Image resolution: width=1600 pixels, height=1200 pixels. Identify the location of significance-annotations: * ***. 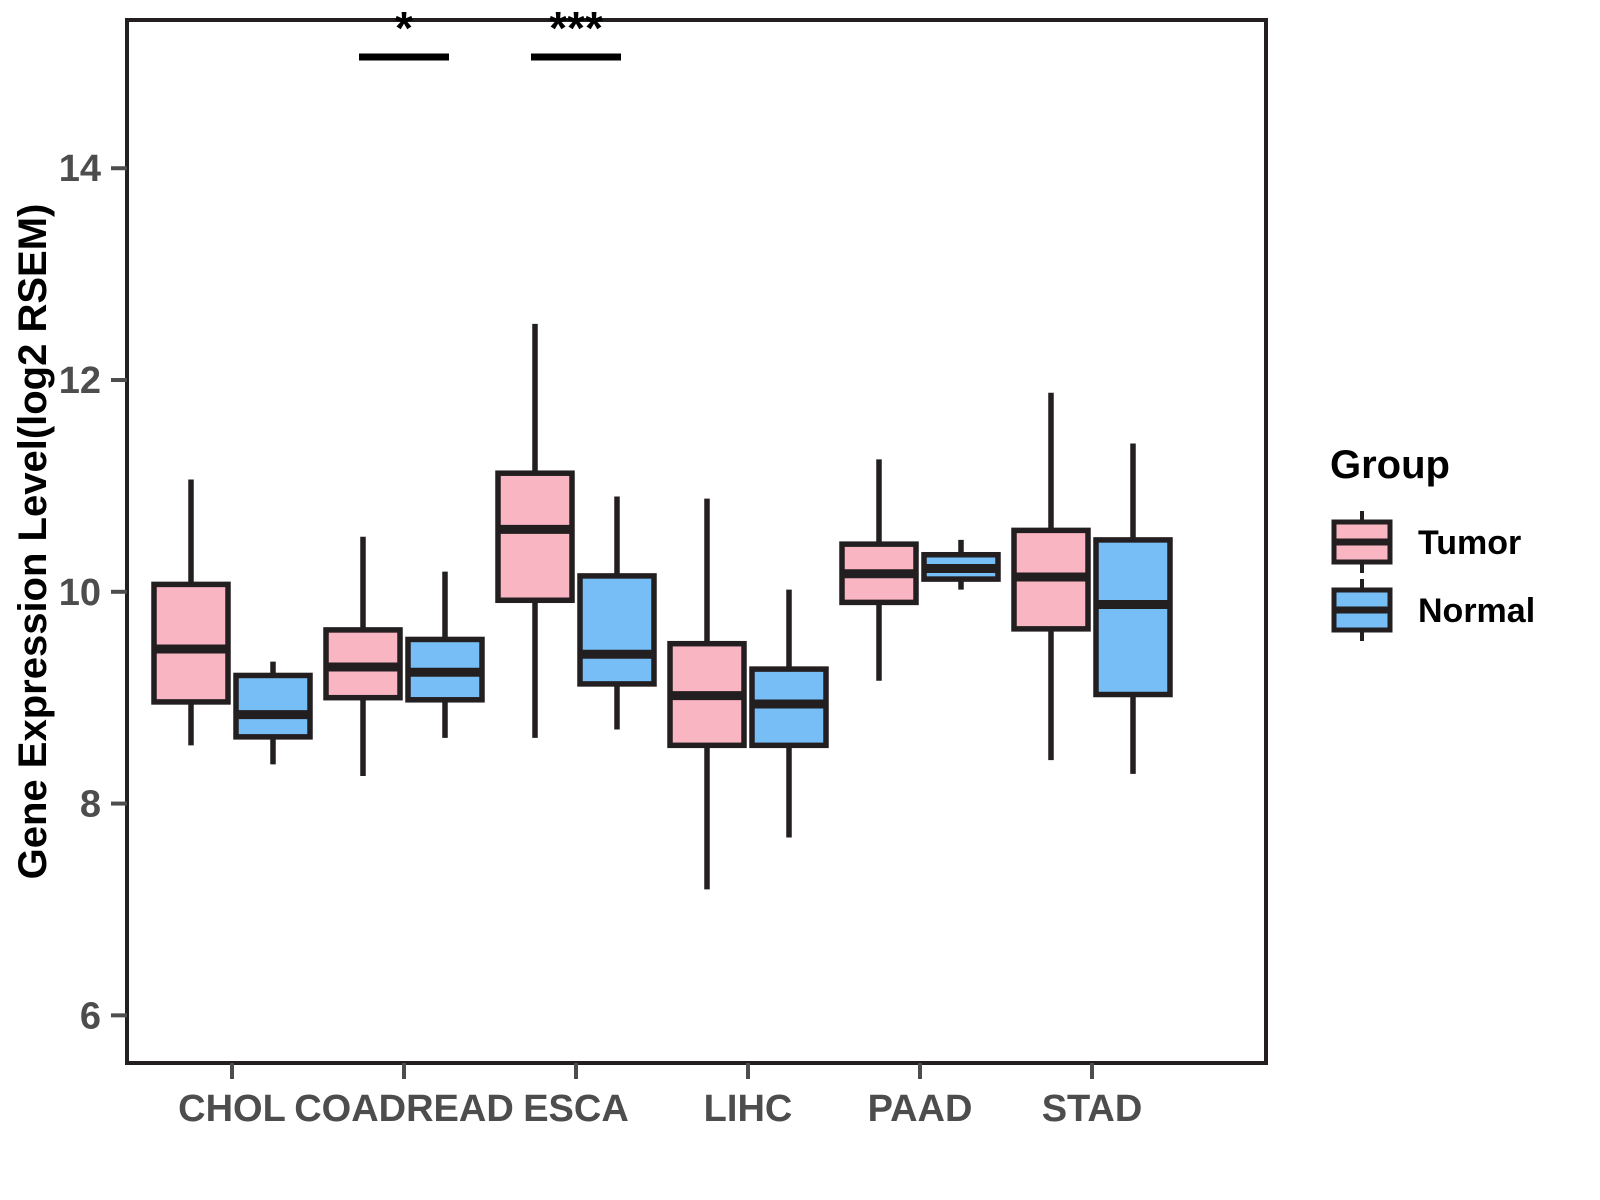
(490, 31).